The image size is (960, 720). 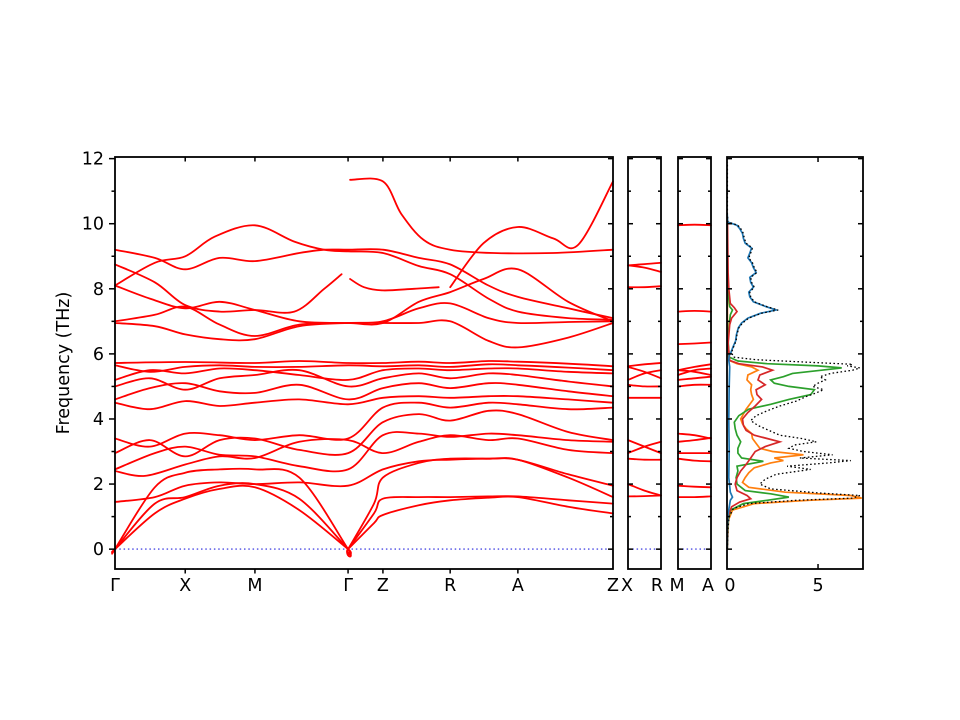 I want to click on pdos-red-curve, so click(x=754, y=385).